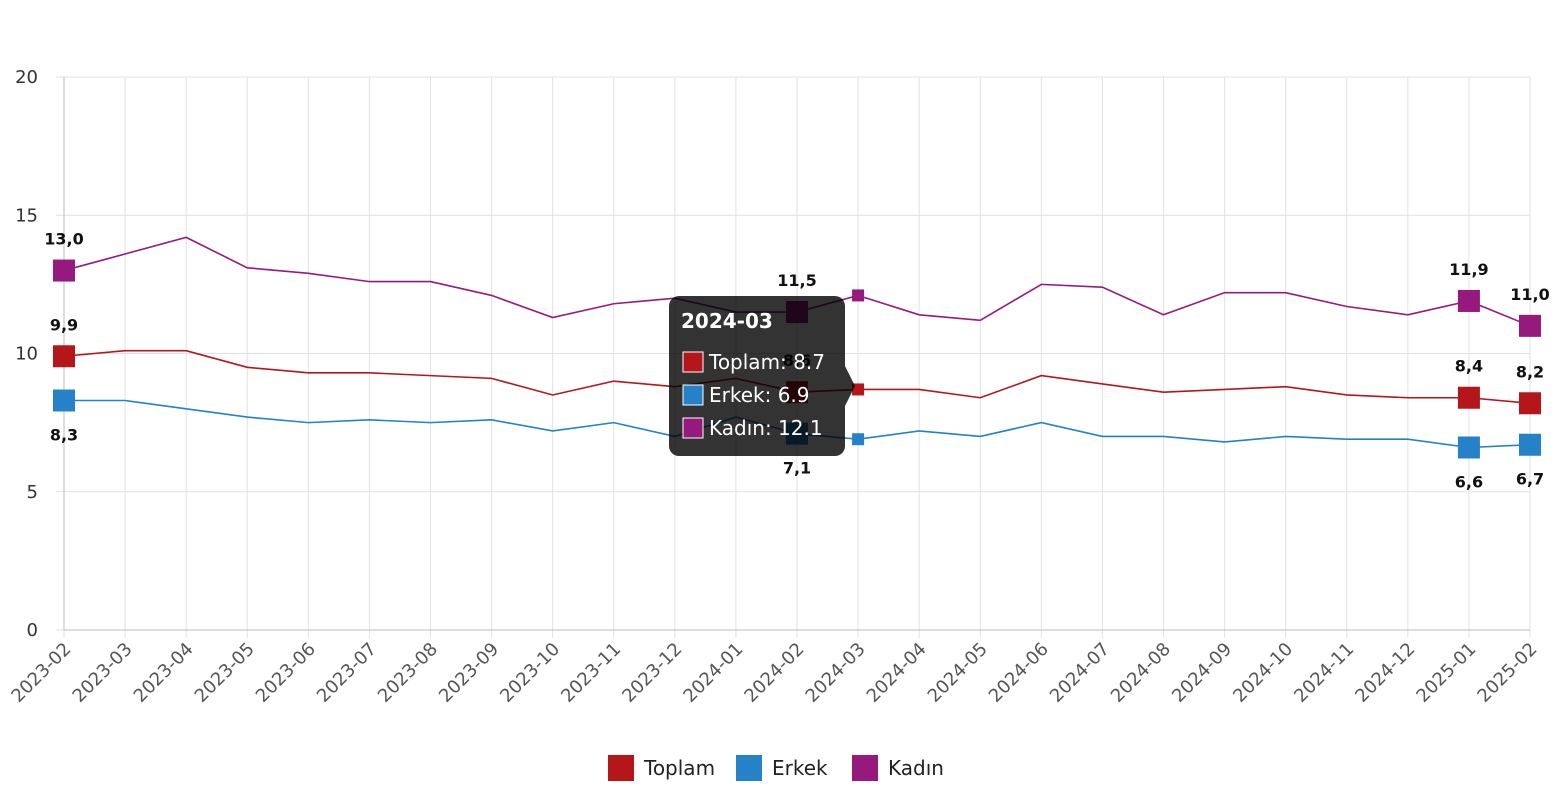 The height and width of the screenshot is (804, 1556). I want to click on x-tick-label: 2023-02, so click(41, 673).